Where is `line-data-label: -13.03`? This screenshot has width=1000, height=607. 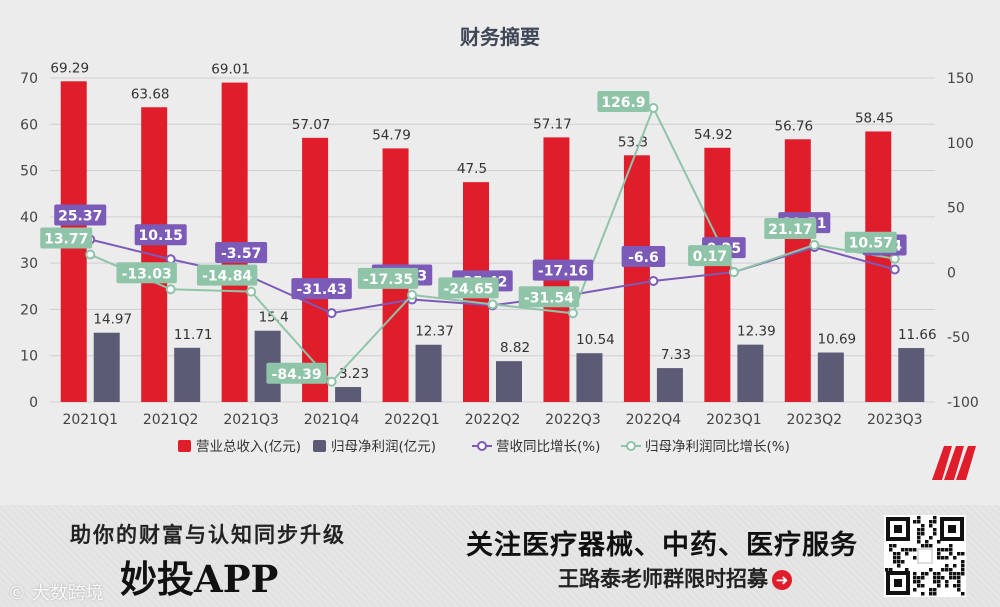
line-data-label: -13.03 is located at coordinates (146, 273).